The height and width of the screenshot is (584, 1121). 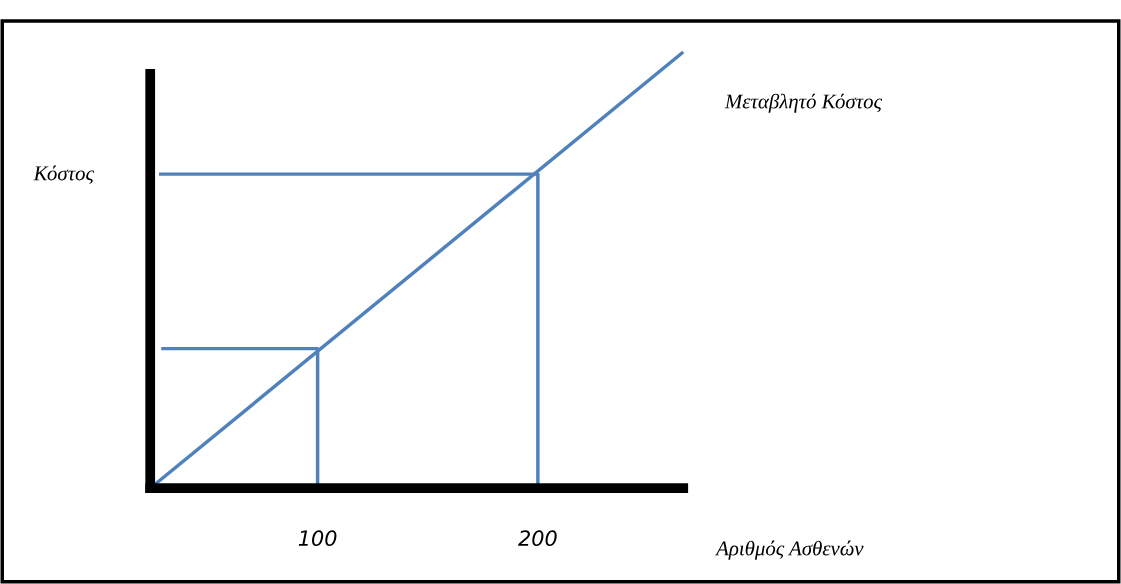 What do you see at coordinates (64, 174) in the screenshot?
I see `y-axis-title: Κόστος` at bounding box center [64, 174].